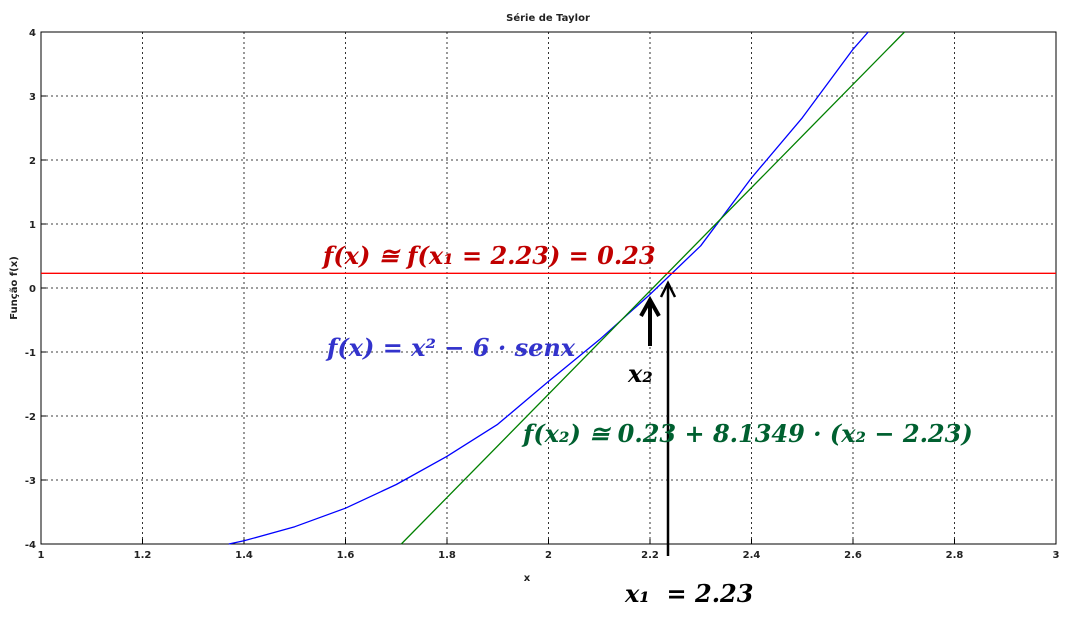 Image resolution: width=1075 pixels, height=617 pixels. I want to click on y-tick-label: -4, so click(30, 545).